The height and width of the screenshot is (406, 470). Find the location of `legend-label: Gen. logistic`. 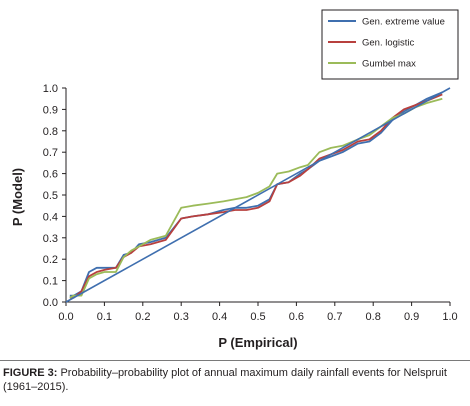

legend-label: Gen. logistic is located at coordinates (388, 43).